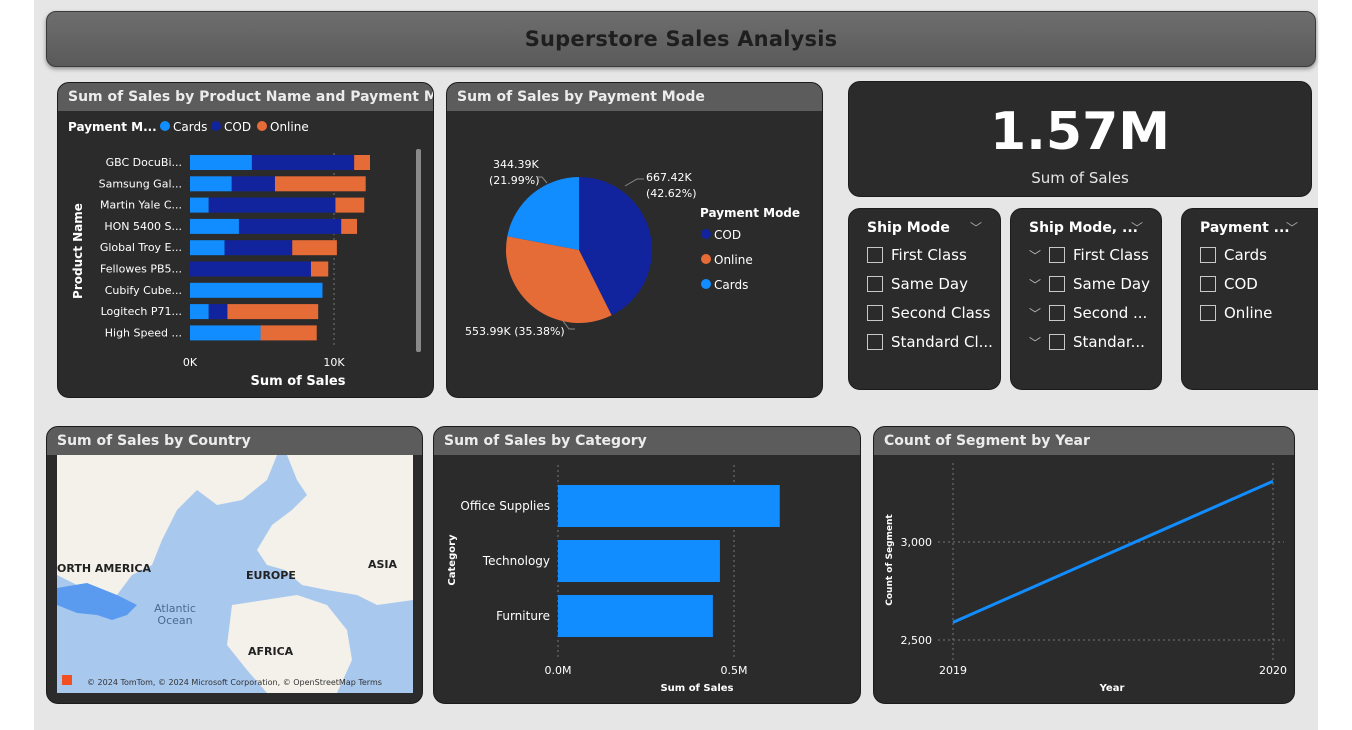 The image size is (1352, 730). I want to click on united-states-highlight, so click(97, 601).